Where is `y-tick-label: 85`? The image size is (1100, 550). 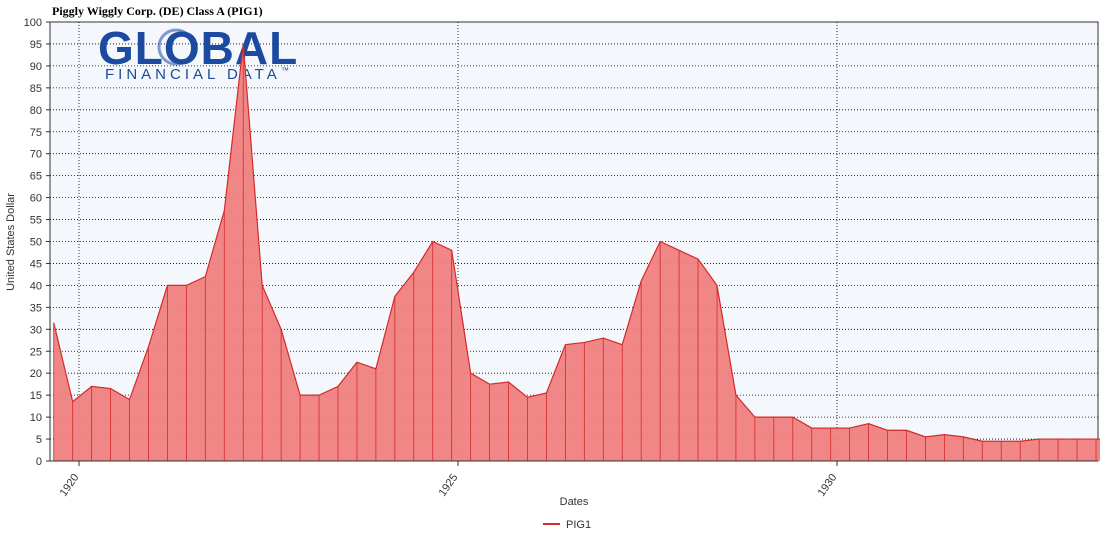
y-tick-label: 85 is located at coordinates (36, 89).